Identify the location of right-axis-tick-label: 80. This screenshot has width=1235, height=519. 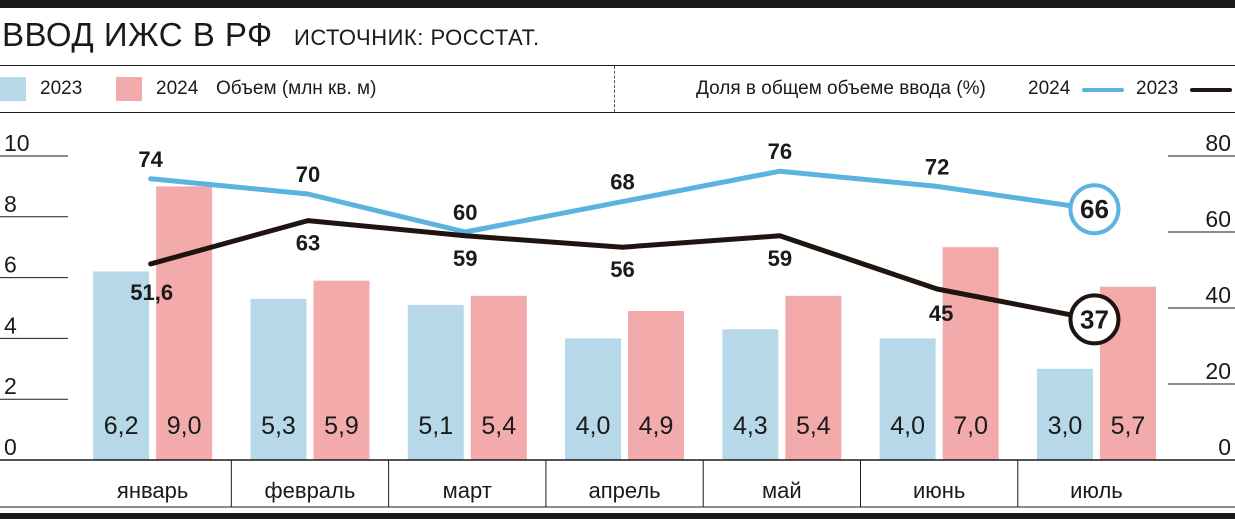
(1218, 143).